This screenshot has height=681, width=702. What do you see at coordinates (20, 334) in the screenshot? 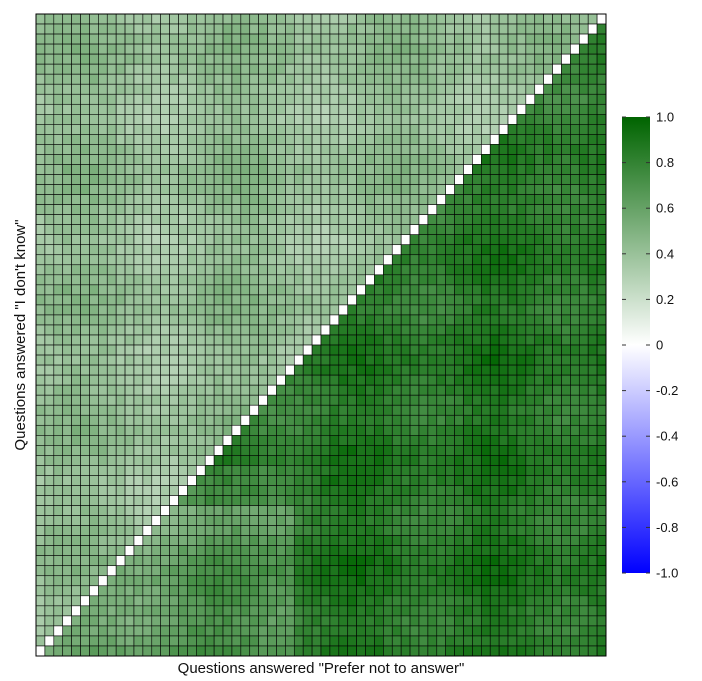
I see `y-axis-title: Questions answered "I don't know"` at bounding box center [20, 334].